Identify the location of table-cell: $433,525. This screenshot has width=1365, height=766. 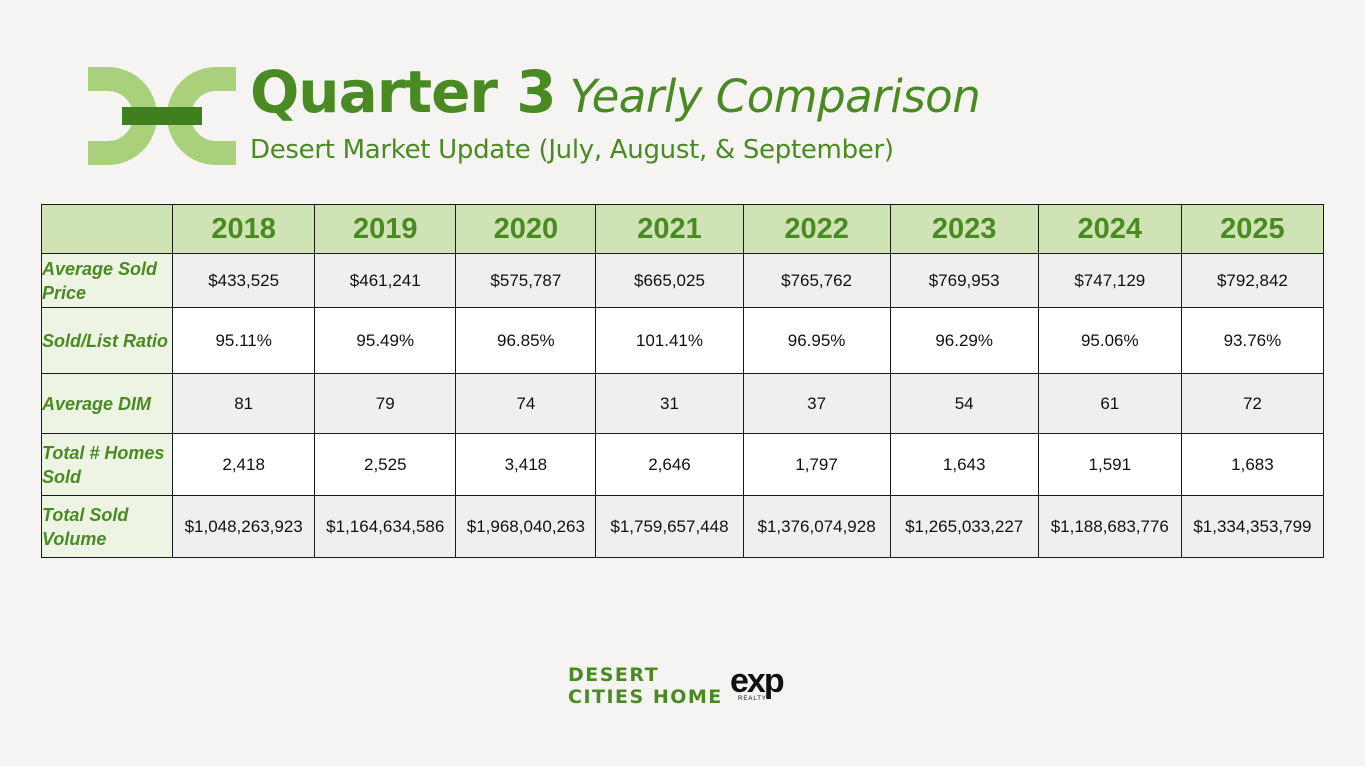
(244, 280).